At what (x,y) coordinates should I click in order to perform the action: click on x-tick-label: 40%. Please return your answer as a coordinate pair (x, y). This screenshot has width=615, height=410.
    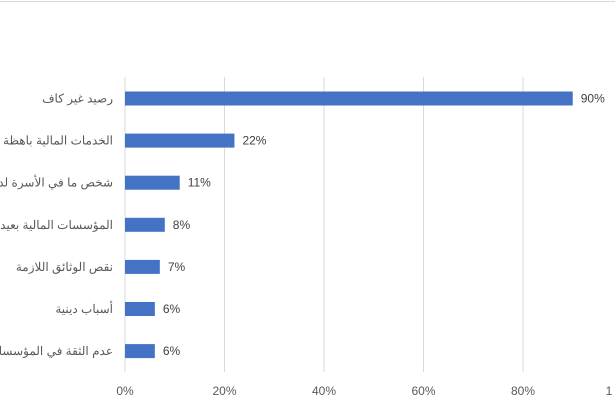
    Looking at the image, I should click on (324, 391).